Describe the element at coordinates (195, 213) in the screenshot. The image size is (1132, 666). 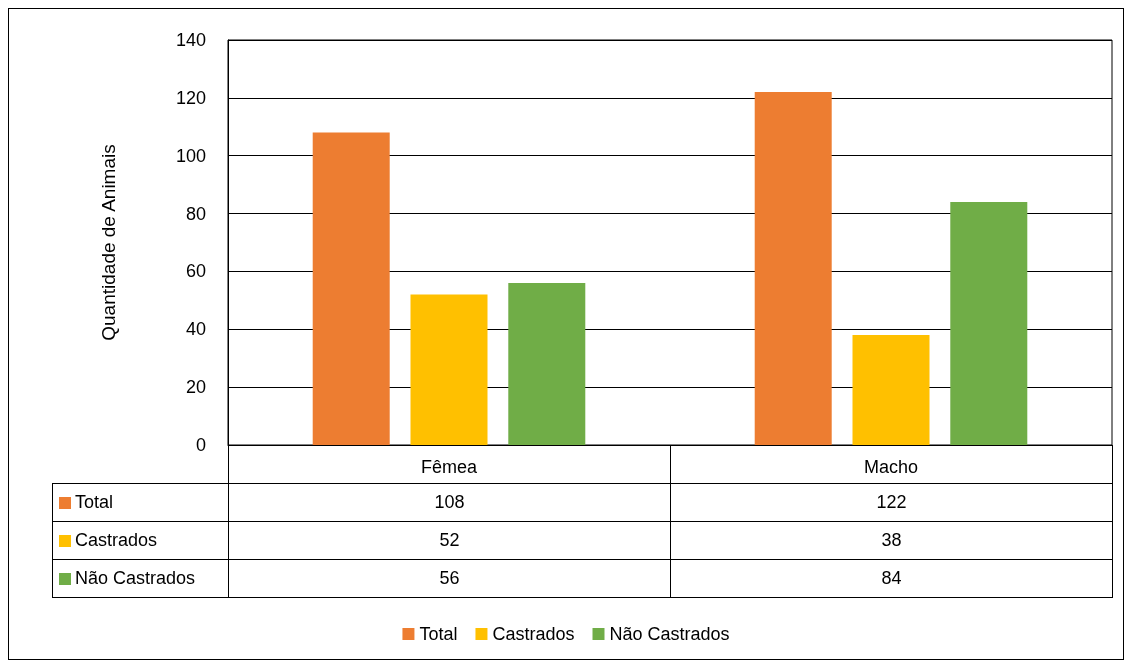
I see `y-tick-label: 80` at that location.